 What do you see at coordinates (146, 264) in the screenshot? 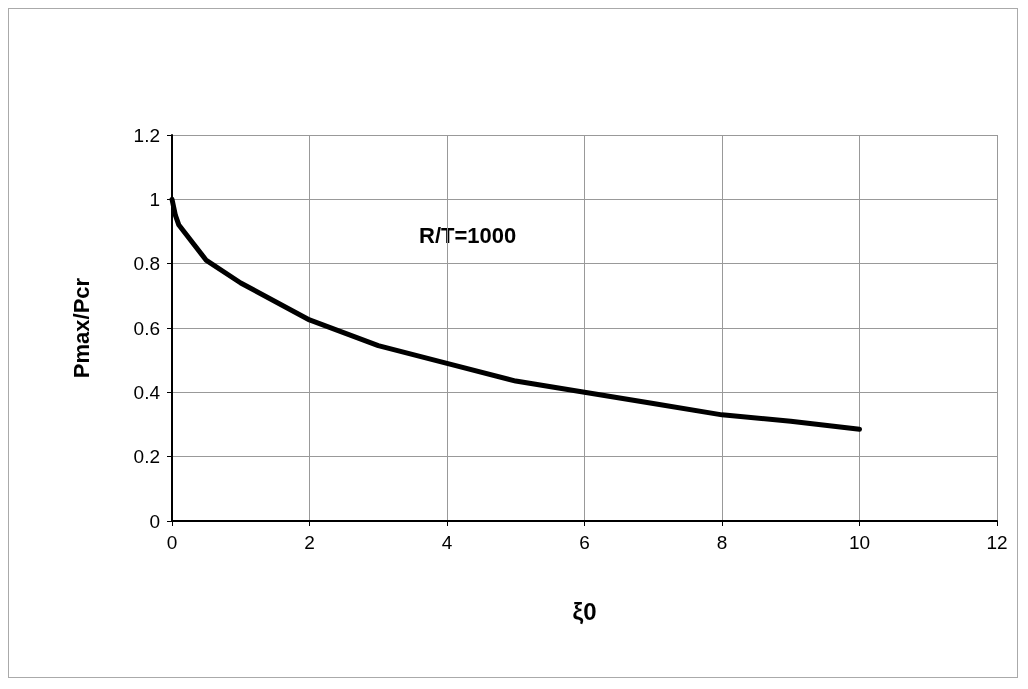
I see `y-tick-label: 0.8` at bounding box center [146, 264].